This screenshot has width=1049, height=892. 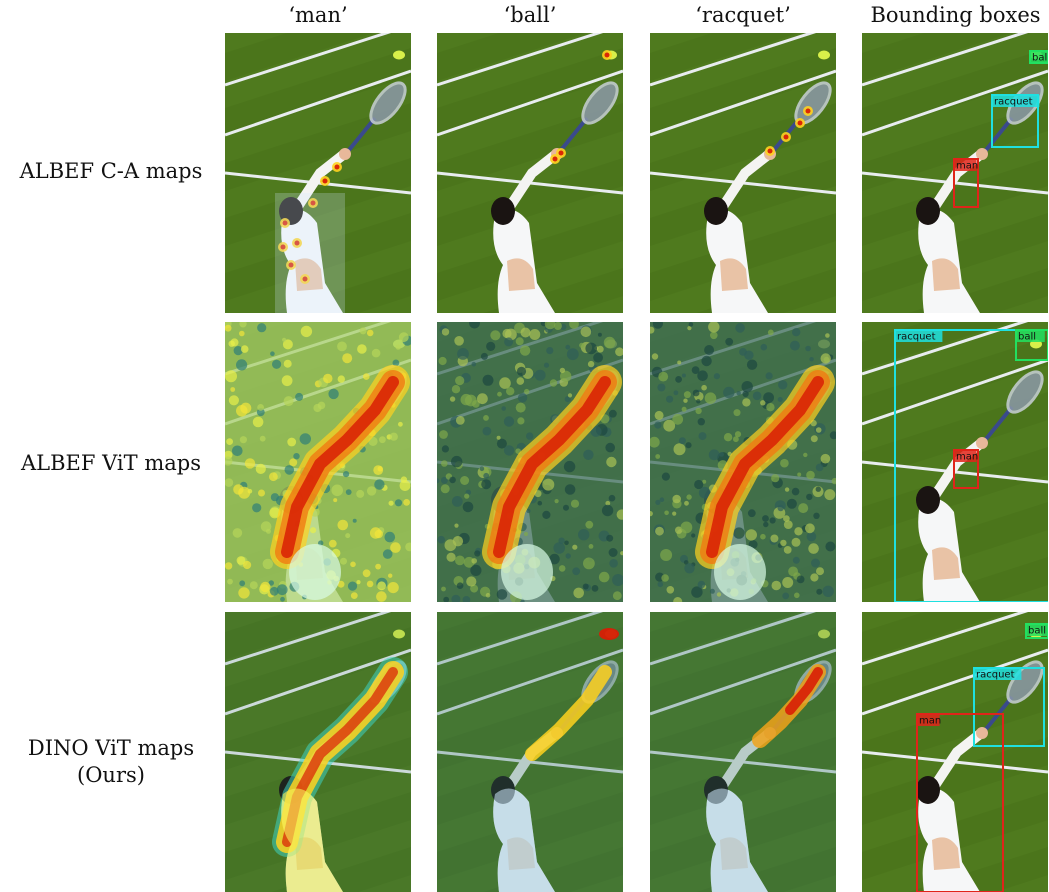 I want to click on racquet-box-label-bg, so click(x=998, y=674).